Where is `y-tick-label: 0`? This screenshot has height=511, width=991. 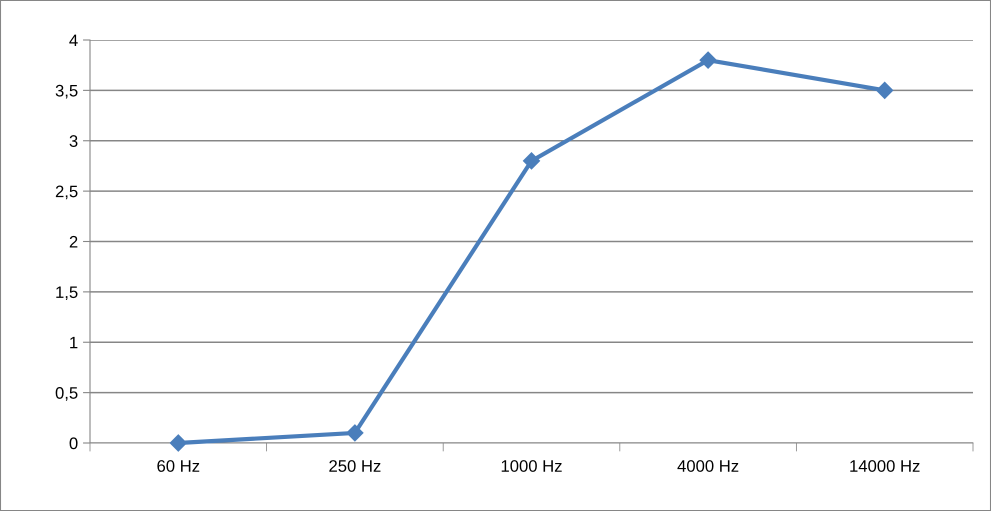 y-tick-label: 0 is located at coordinates (74, 443).